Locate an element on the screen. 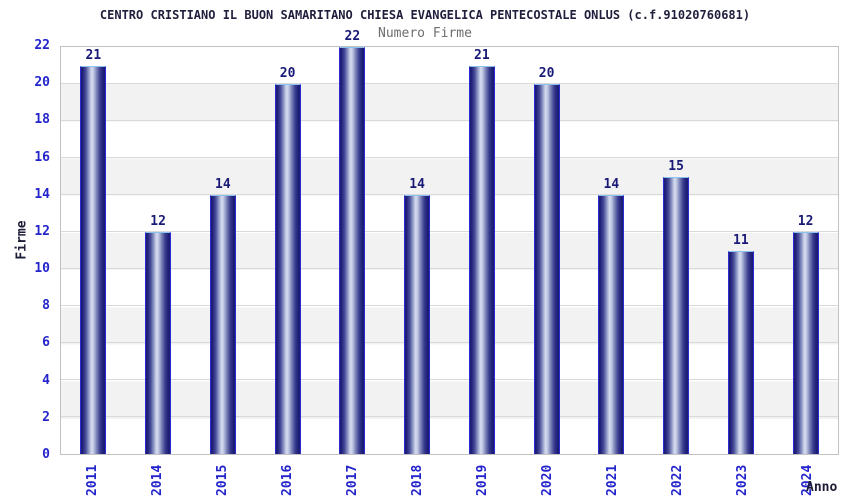  bar-2017 is located at coordinates (352, 250).